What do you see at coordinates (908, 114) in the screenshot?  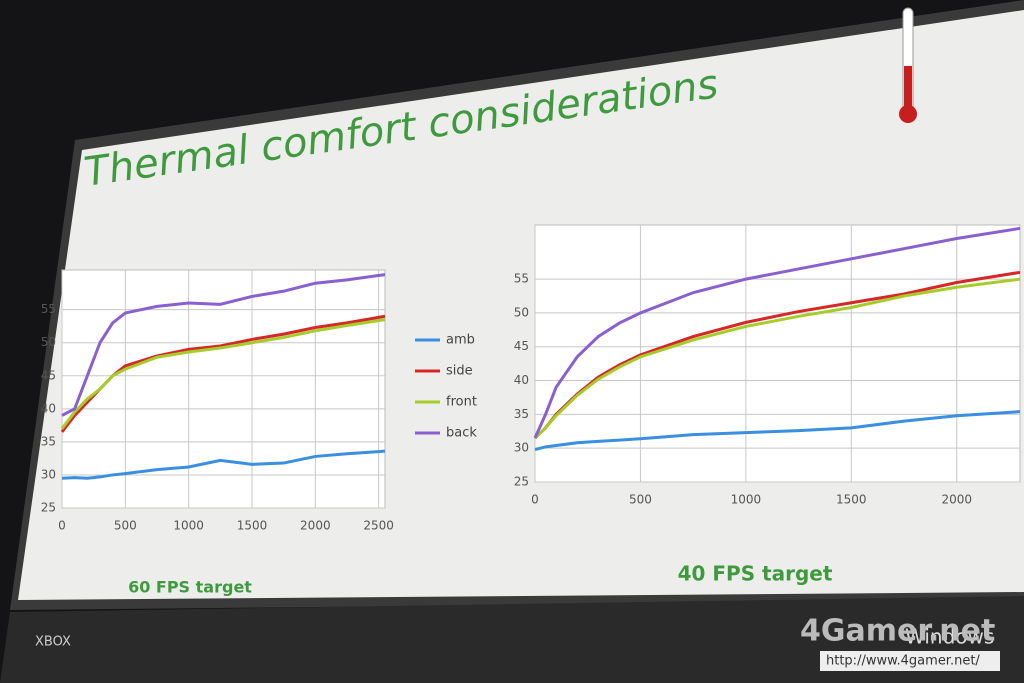 I see `thermometer-bulb` at bounding box center [908, 114].